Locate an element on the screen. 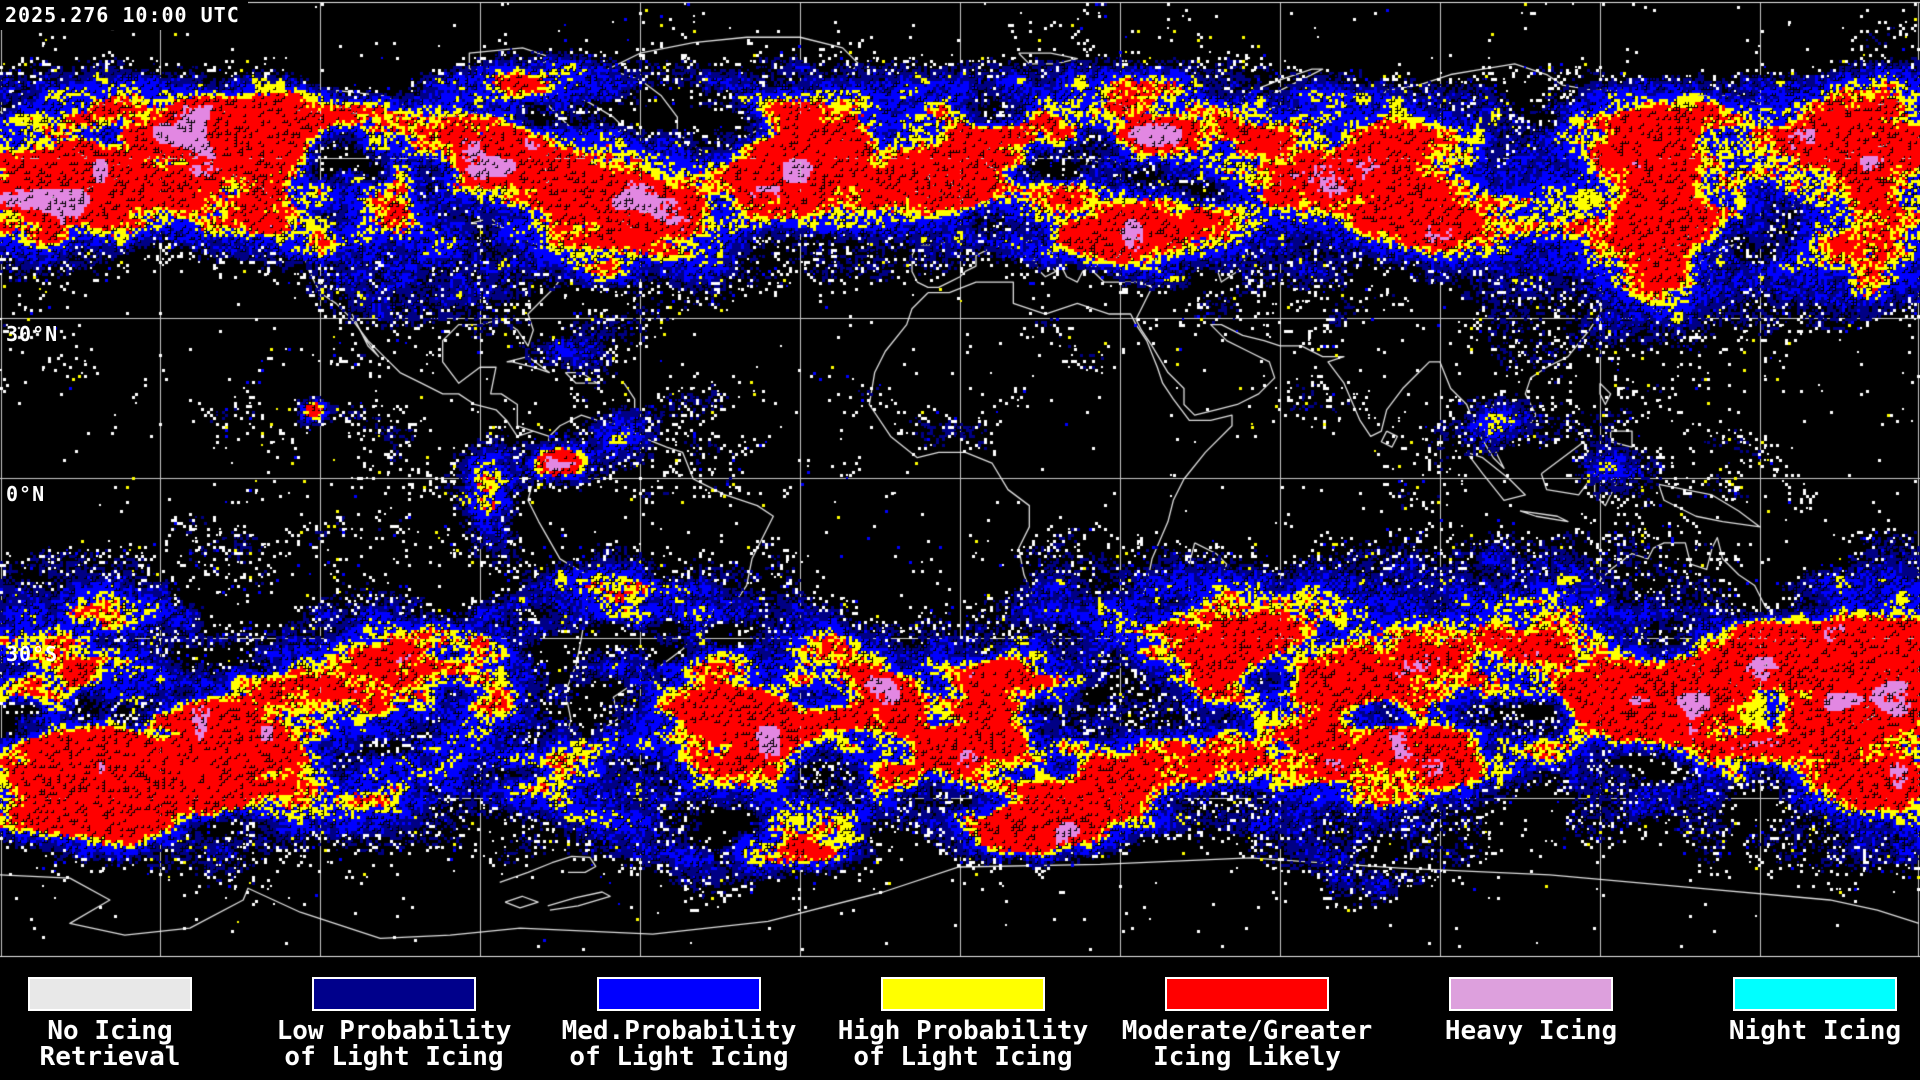 This screenshot has width=1920, height=1080. legend-item-heavy-icing: Heavy Icing is located at coordinates (1531, 1010).